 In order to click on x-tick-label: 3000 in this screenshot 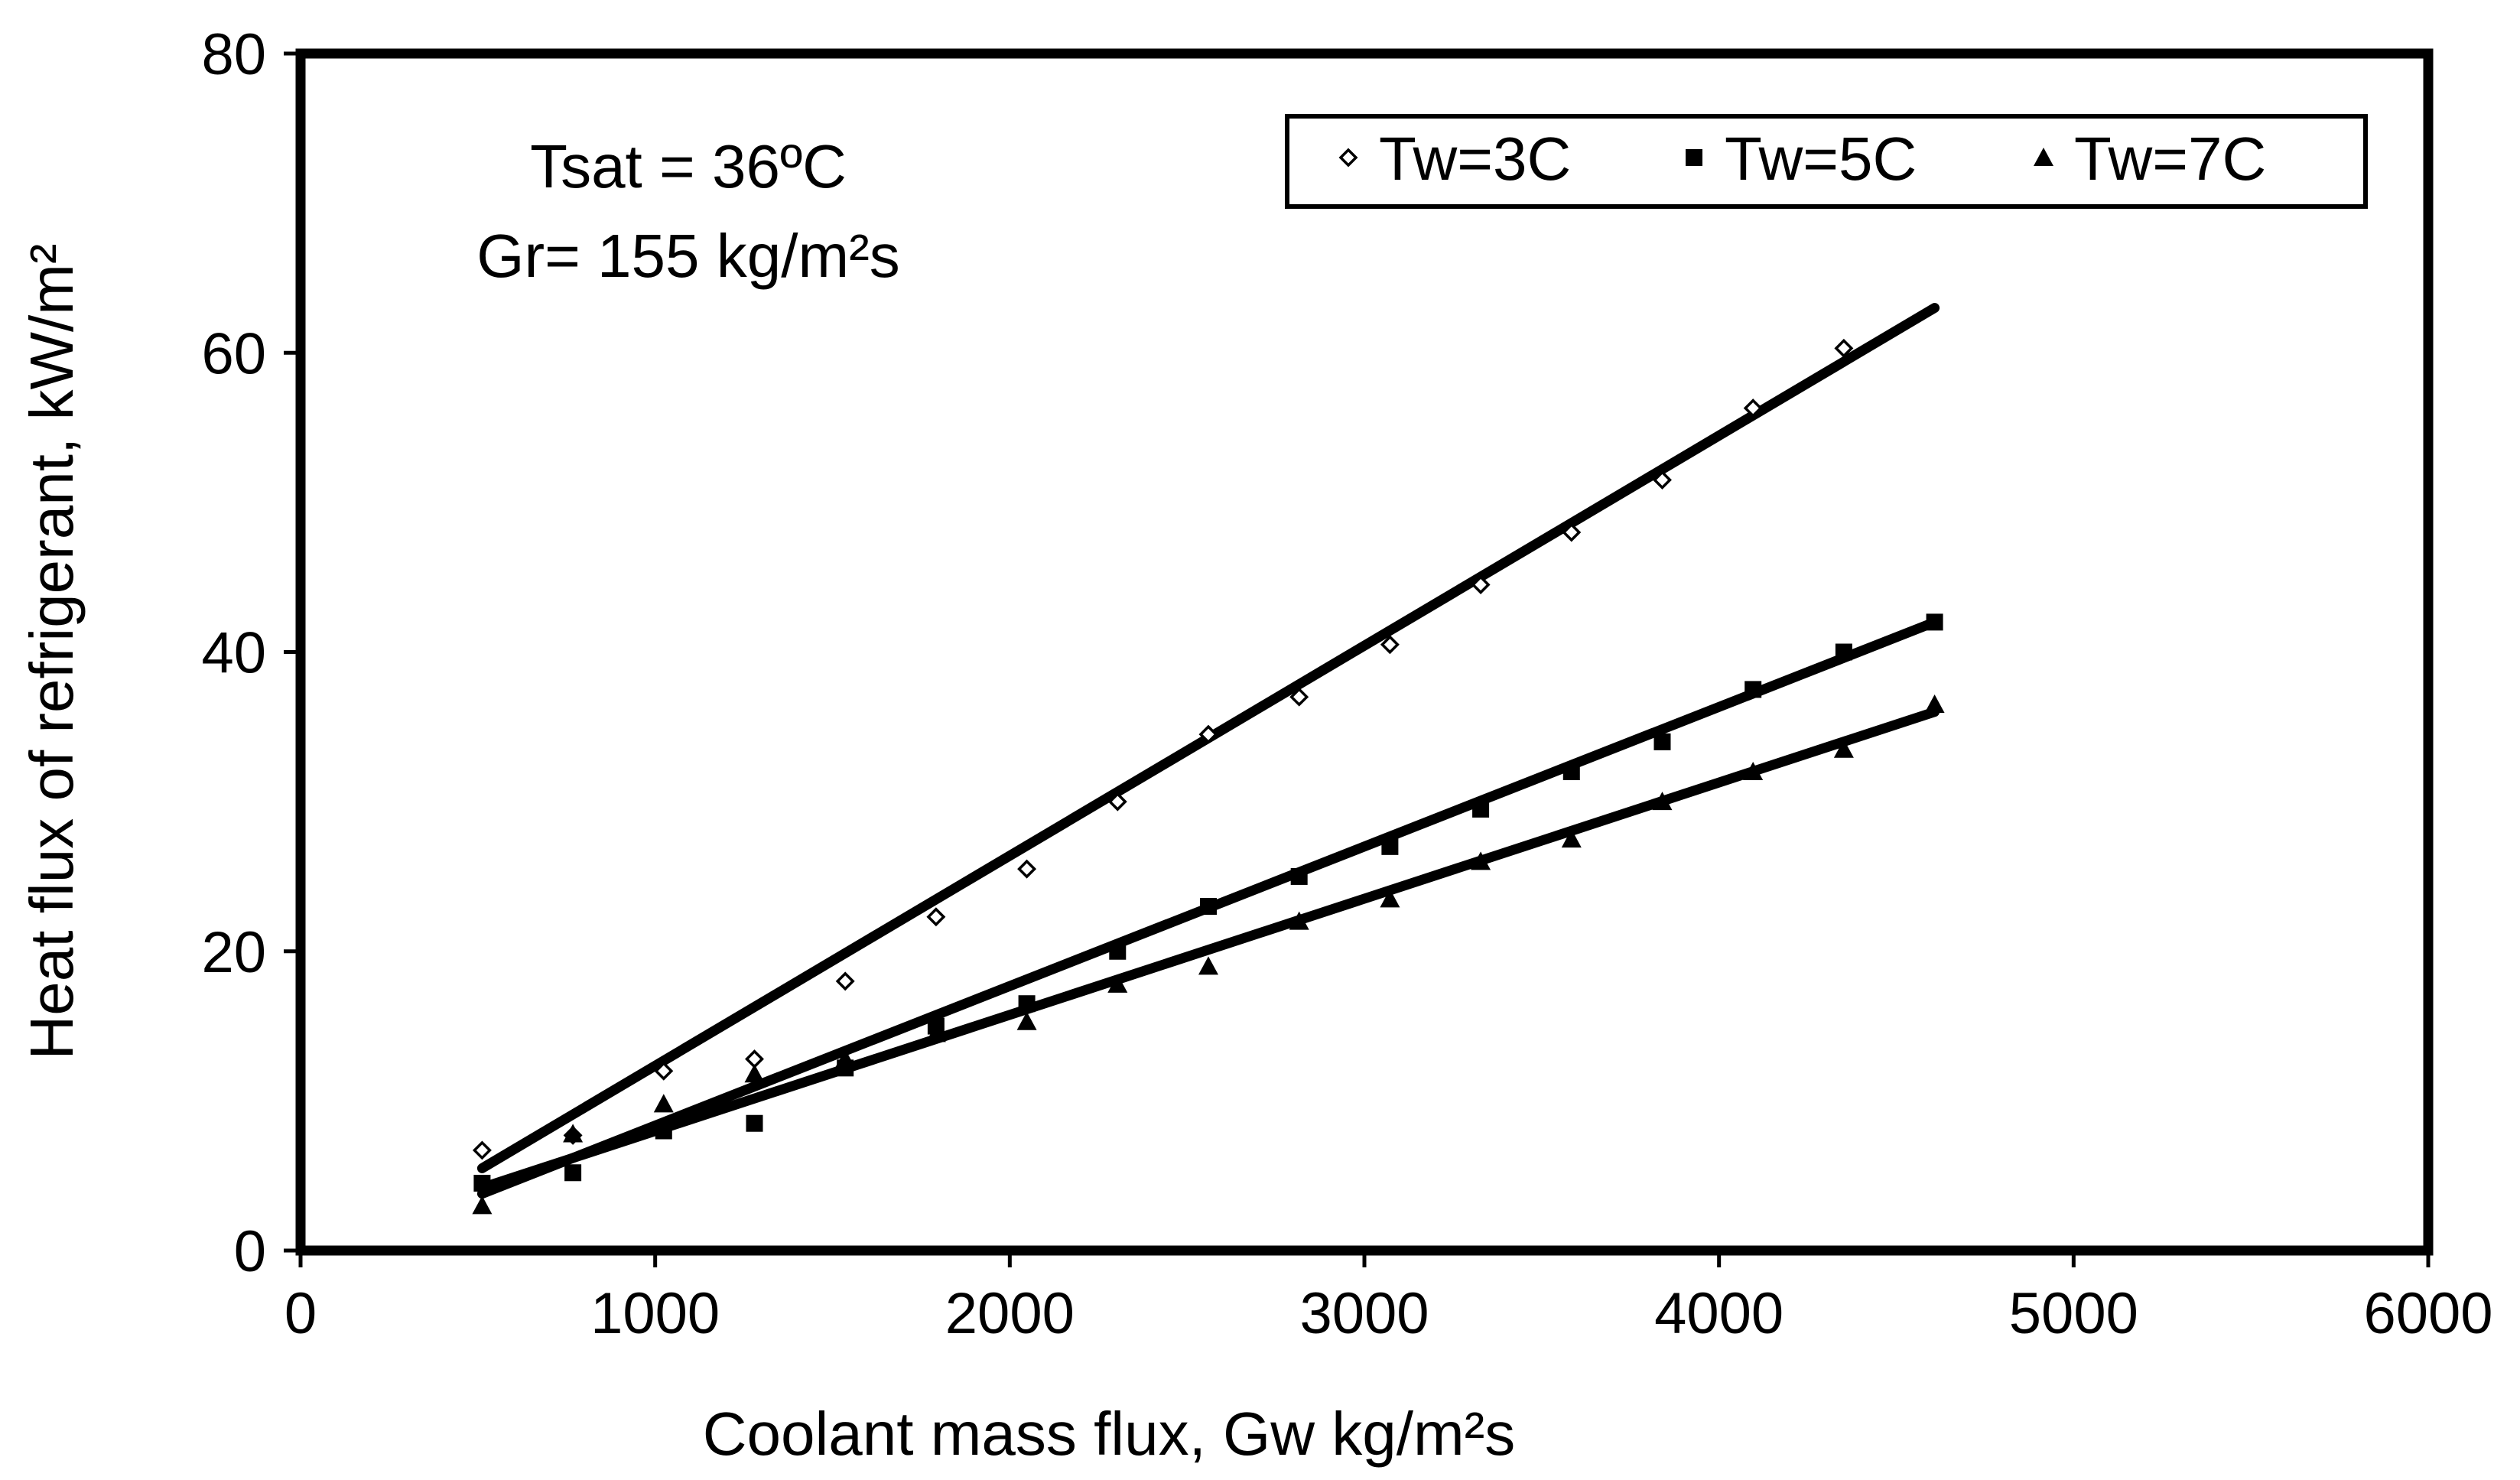, I will do `click(1364, 1313)`.